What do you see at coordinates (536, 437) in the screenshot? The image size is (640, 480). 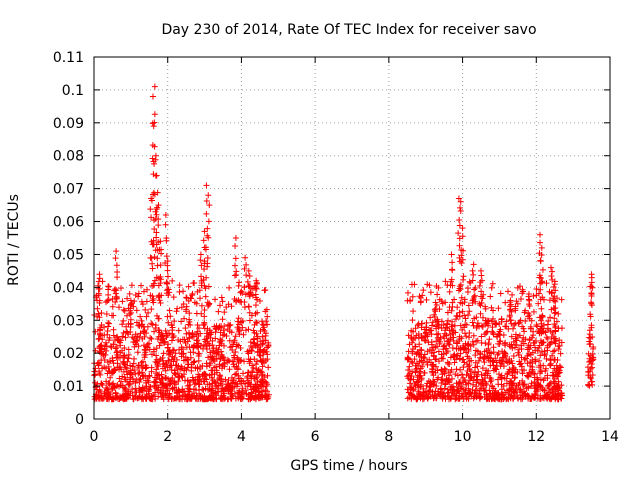 I see `x-tick-label: 12` at bounding box center [536, 437].